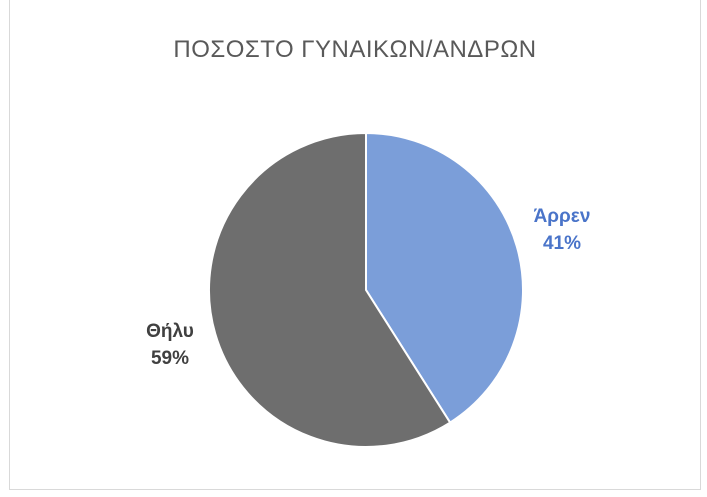 The image size is (707, 497). What do you see at coordinates (562, 216) in the screenshot?
I see `slice-category-label: Άρρεν` at bounding box center [562, 216].